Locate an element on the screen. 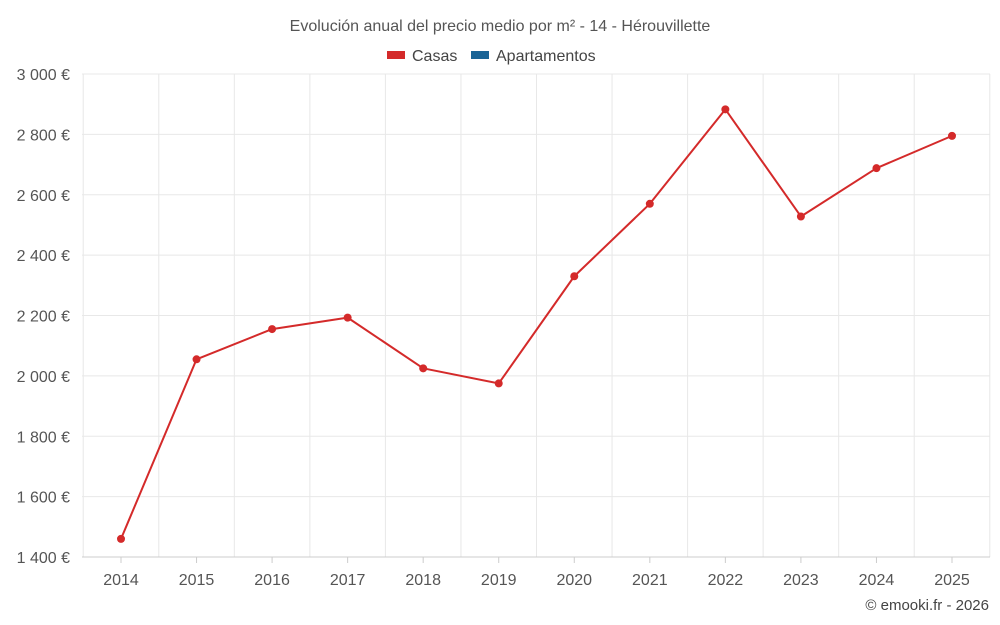  legend-item-casas: Casas is located at coordinates (422, 56).